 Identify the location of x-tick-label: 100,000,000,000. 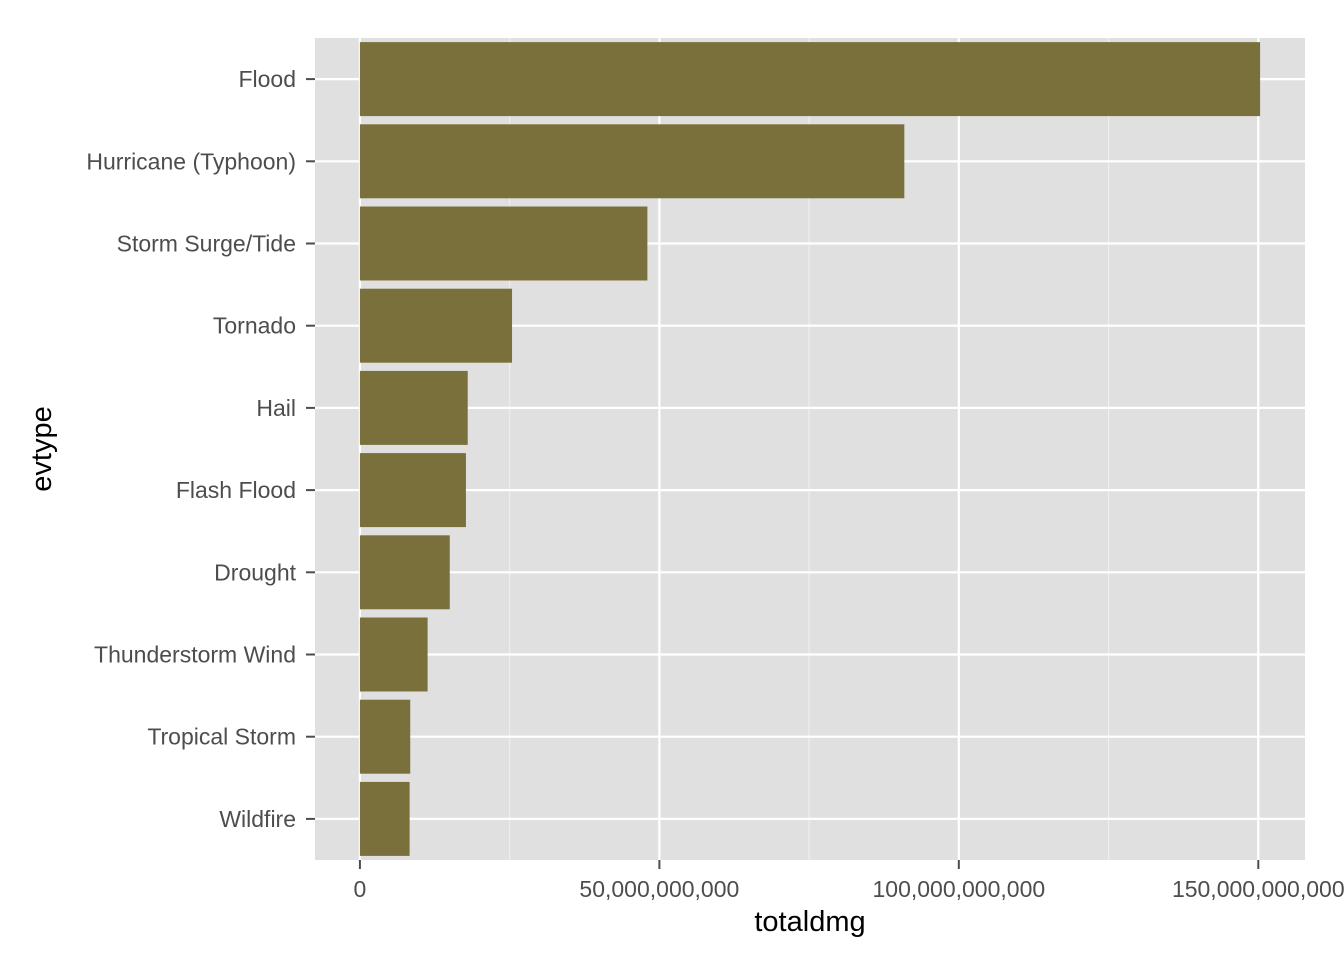
(958, 889).